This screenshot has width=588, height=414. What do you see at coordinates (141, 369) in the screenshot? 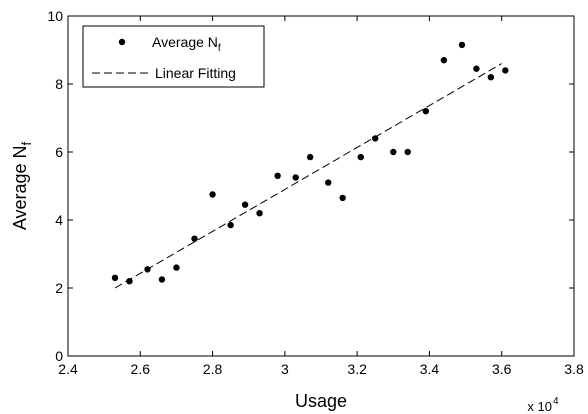
I see `x-tick-label: 2.6` at bounding box center [141, 369].